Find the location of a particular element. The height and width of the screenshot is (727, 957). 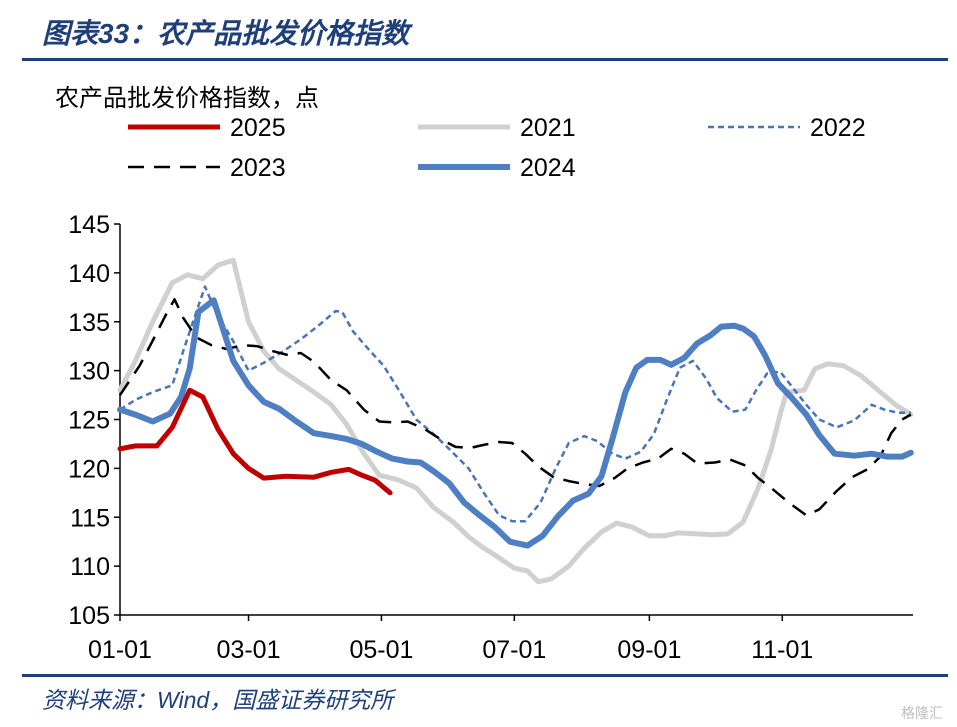

page-title: 图表33：农产品批发价格指数 is located at coordinates (226, 33).